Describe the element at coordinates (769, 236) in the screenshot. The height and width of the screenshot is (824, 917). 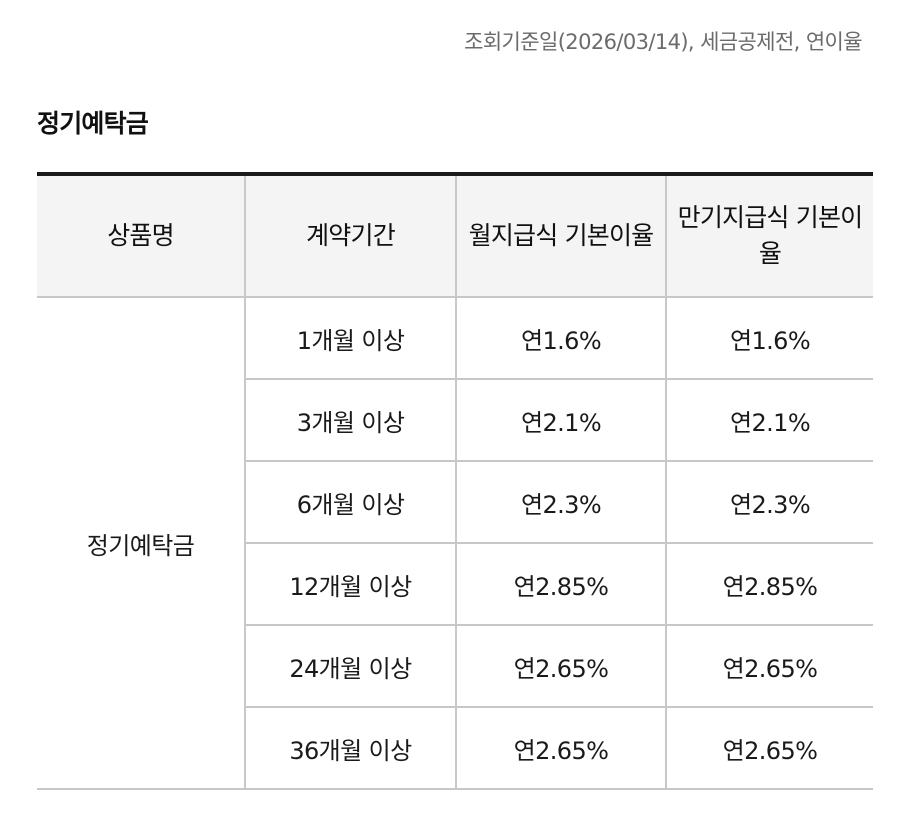
I see `header-maturity-payment-rate: 만기지급식 기본이율` at that location.